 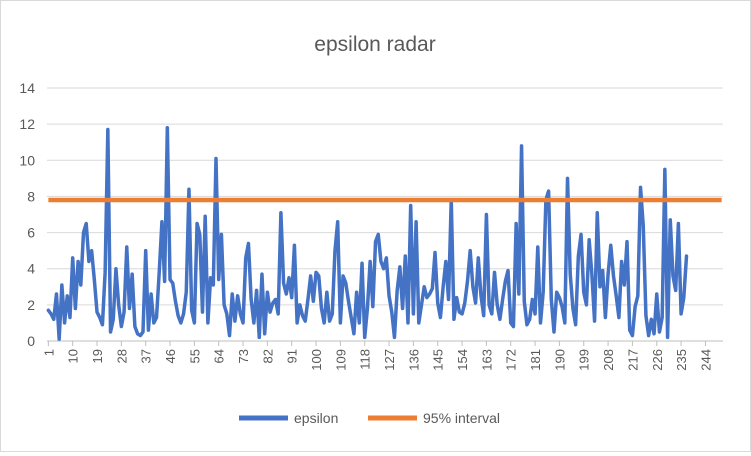 I want to click on y-tick-label: 14, so click(x=27, y=88).